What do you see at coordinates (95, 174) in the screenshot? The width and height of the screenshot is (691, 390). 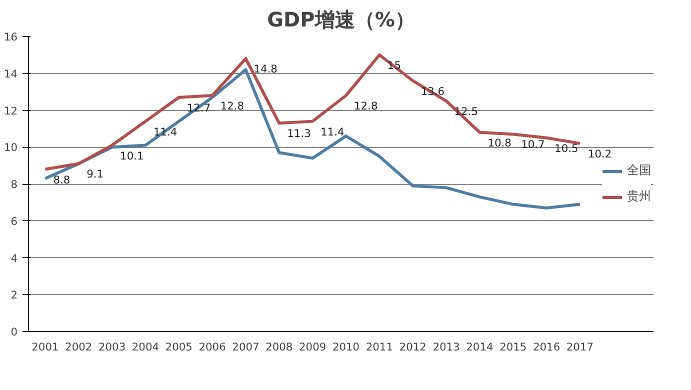 I see `data-label: 9.1` at bounding box center [95, 174].